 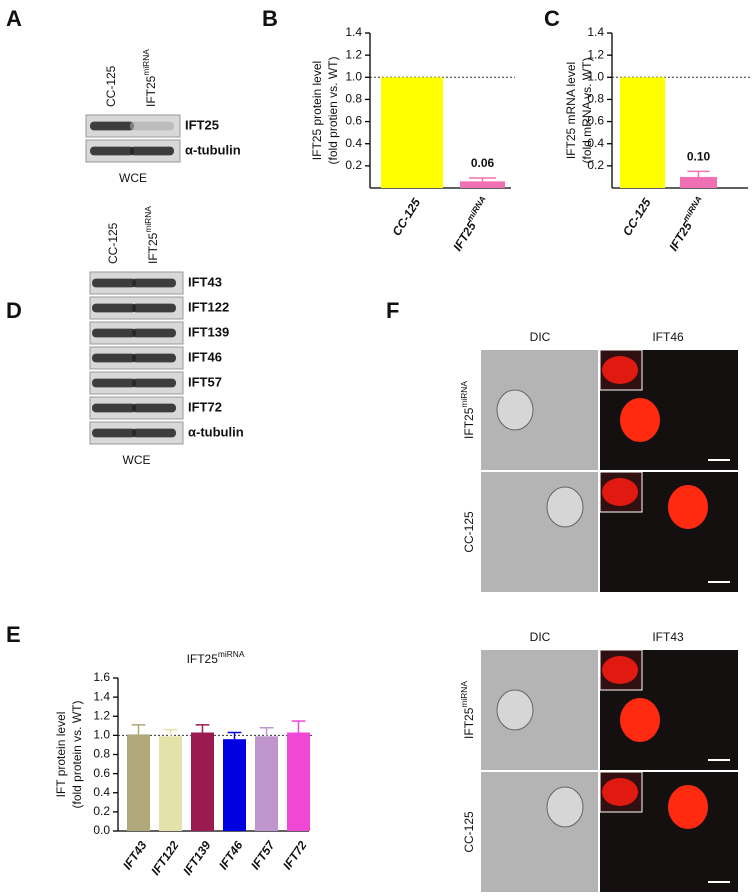 I want to click on panel-label: A, so click(x=14, y=18).